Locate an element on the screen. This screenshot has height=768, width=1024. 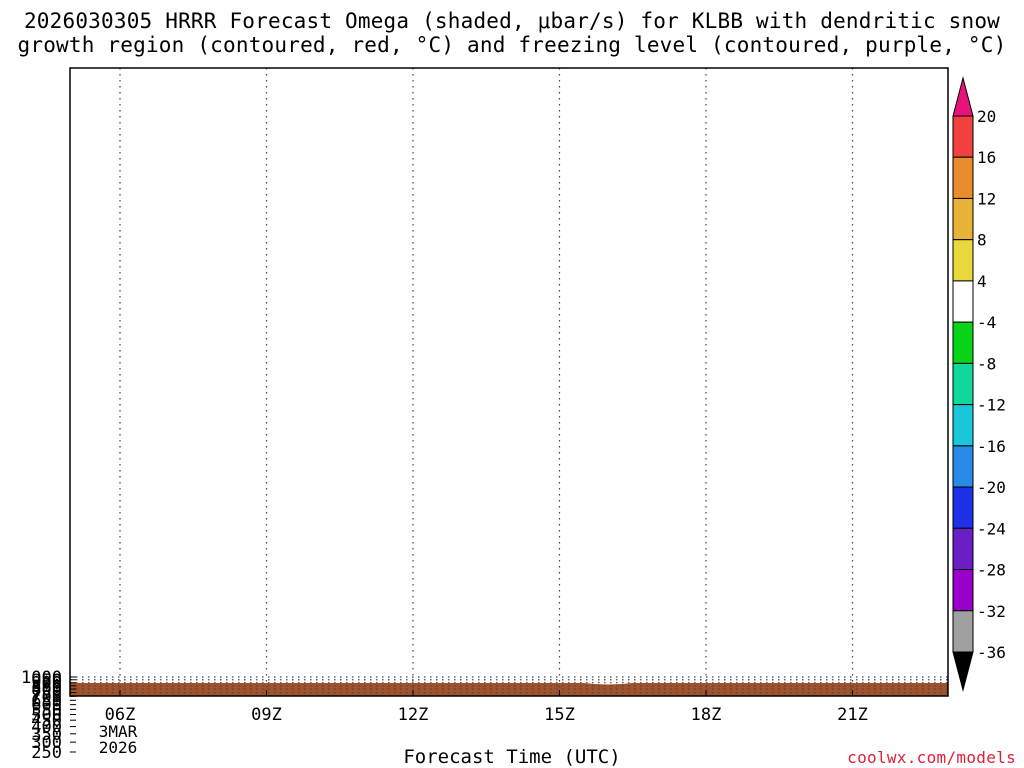
x-tick-label: 06Z is located at coordinates (120, 715).